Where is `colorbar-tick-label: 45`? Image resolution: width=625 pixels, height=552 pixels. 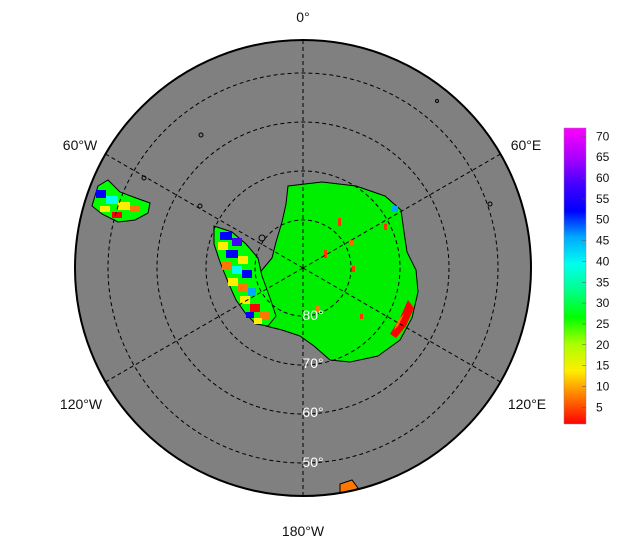
colorbar-tick-label: 45 is located at coordinates (603, 241).